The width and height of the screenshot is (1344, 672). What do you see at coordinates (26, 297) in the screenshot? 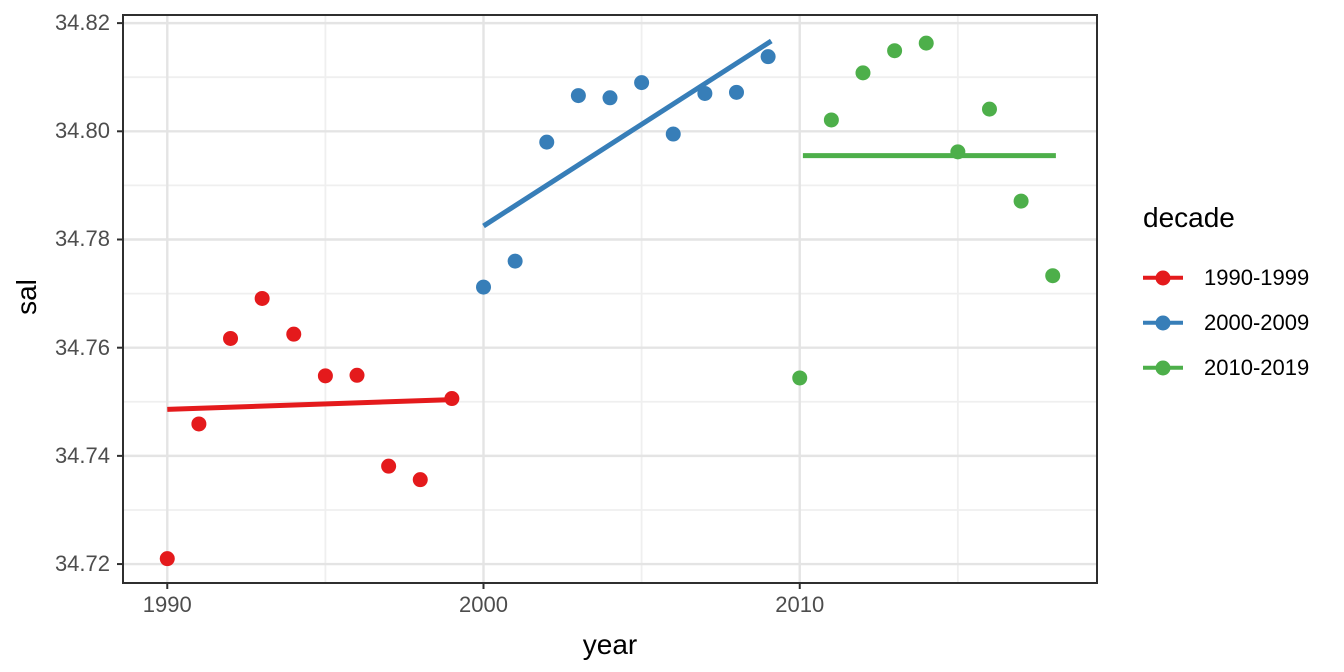
I see `y-axis-title: sal` at bounding box center [26, 297].